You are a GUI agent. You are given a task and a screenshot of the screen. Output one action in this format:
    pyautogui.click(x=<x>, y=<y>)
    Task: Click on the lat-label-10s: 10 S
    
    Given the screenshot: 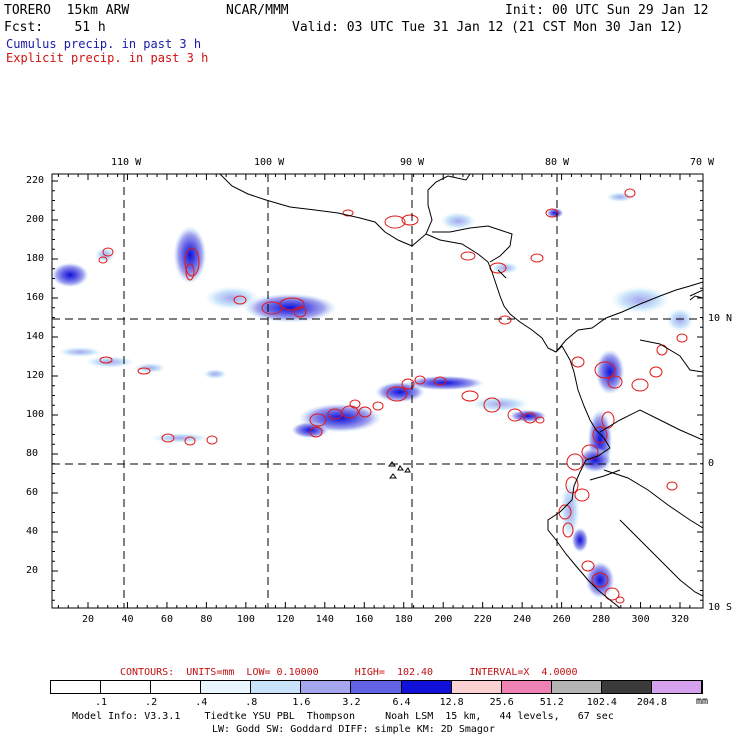 What is the action you would take?
    pyautogui.click(x=720, y=607)
    